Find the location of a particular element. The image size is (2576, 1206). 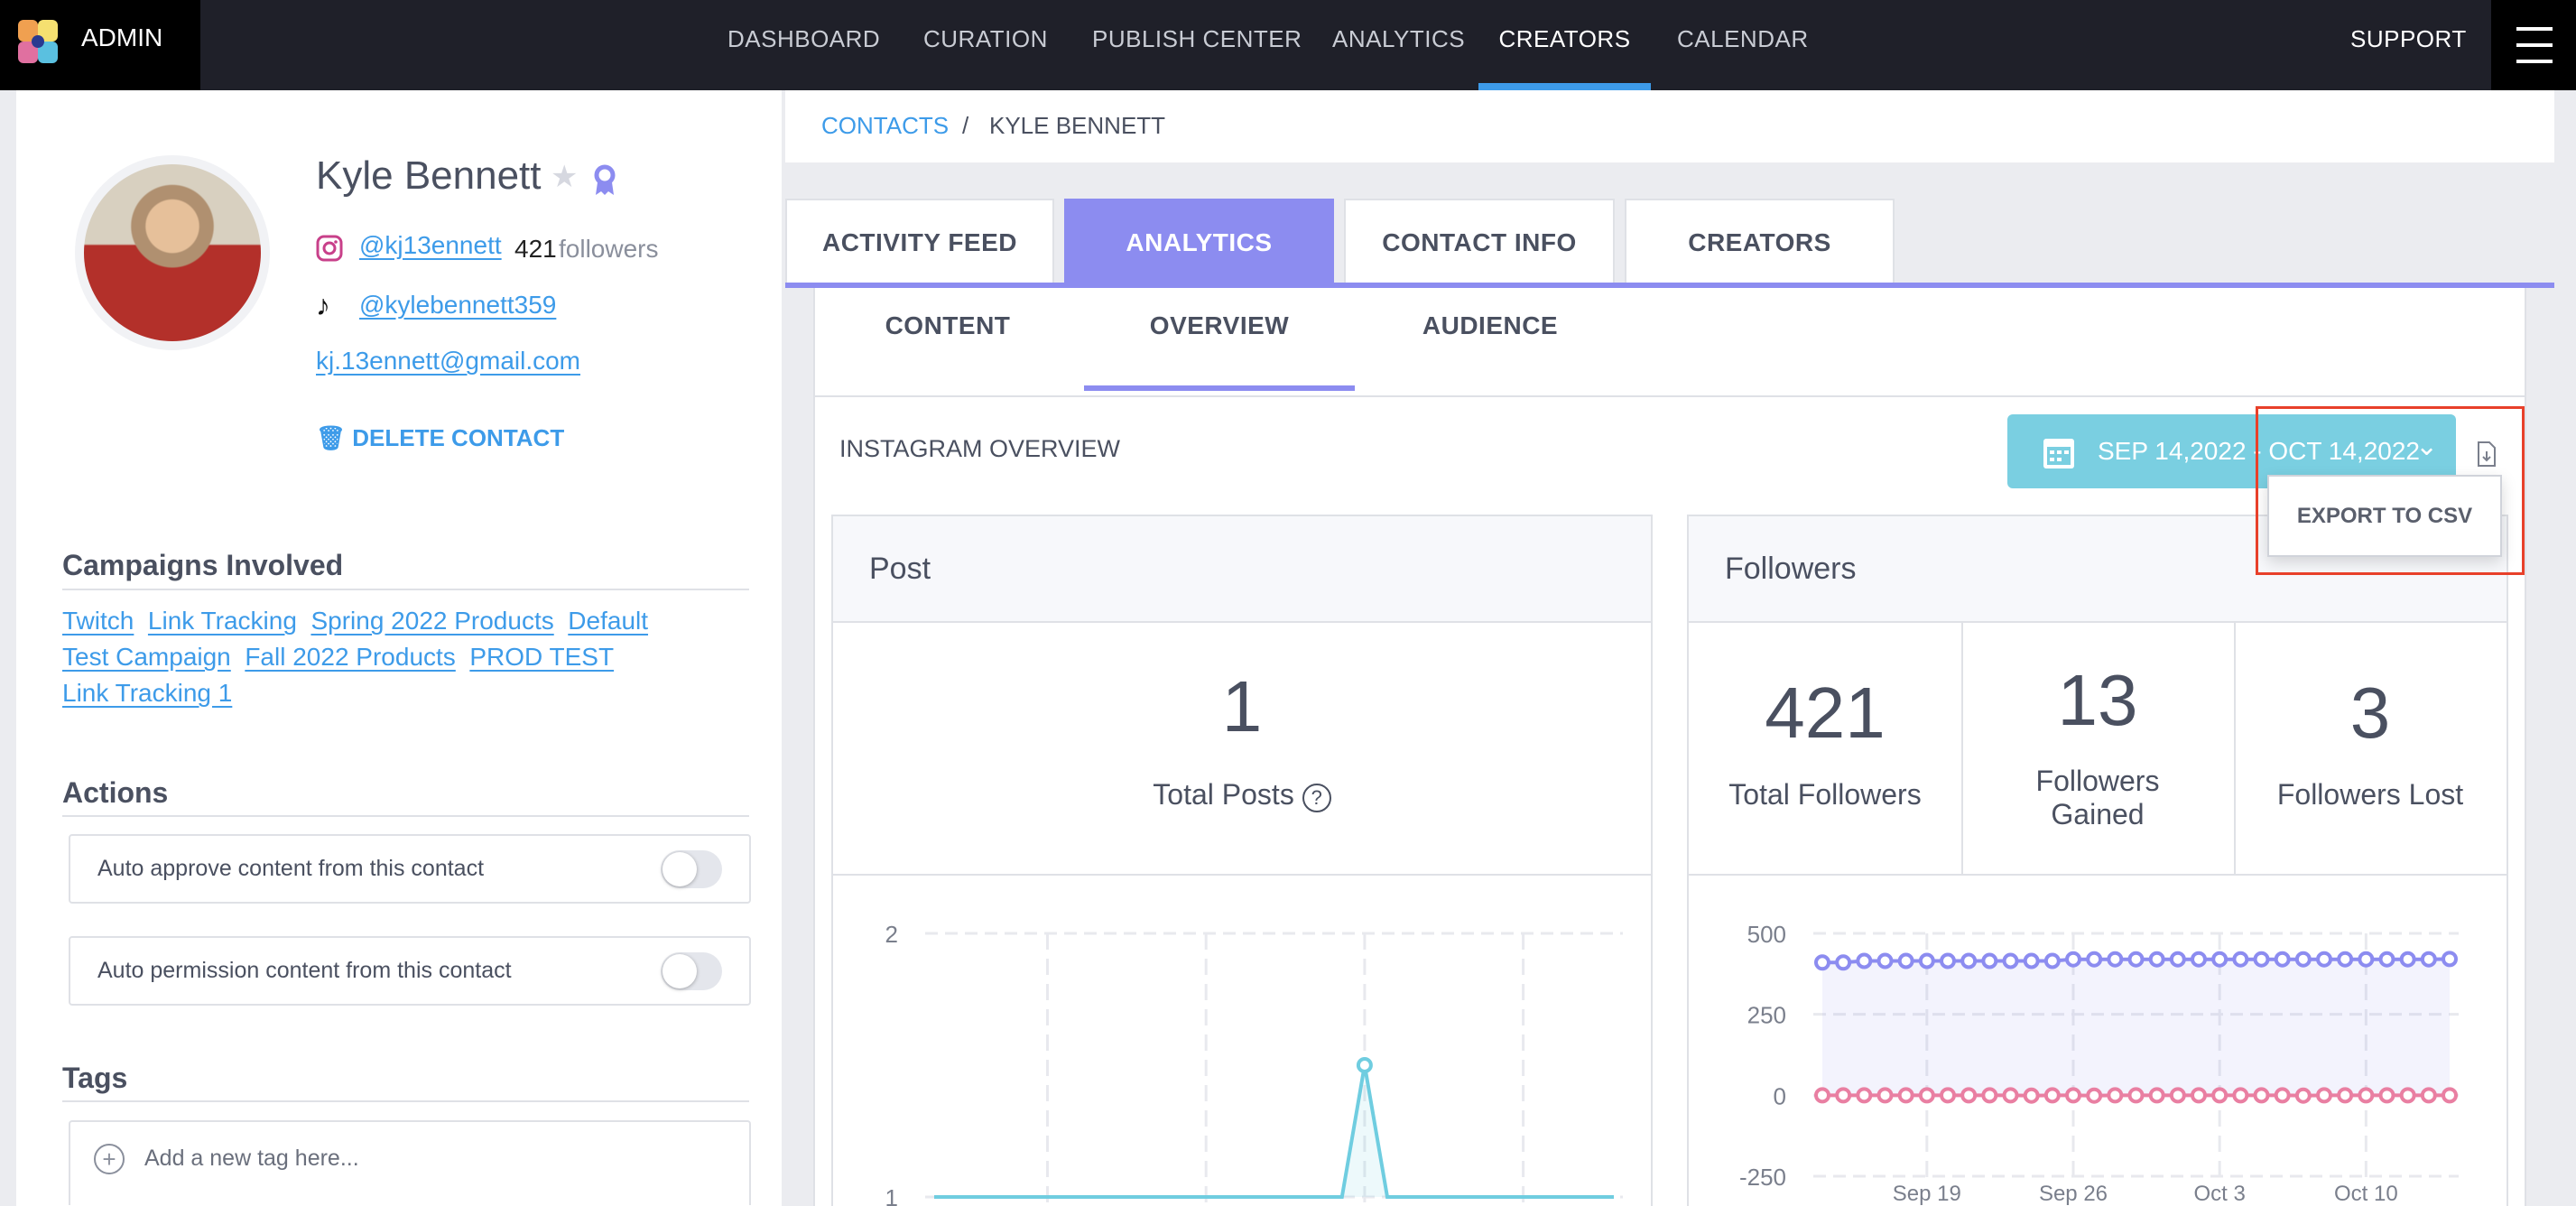

total-posts-label: Total Posts ? is located at coordinates (1242, 795).